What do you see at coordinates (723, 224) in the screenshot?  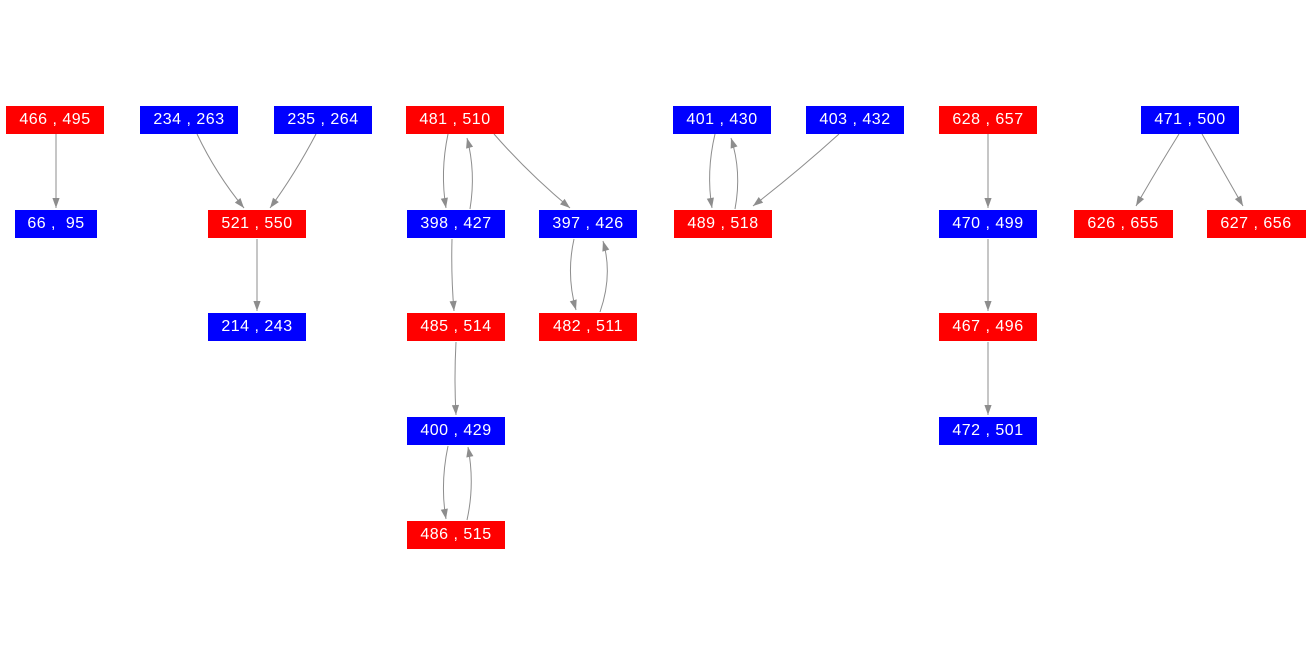 I see `graph-node-489-518: 489 , 518` at bounding box center [723, 224].